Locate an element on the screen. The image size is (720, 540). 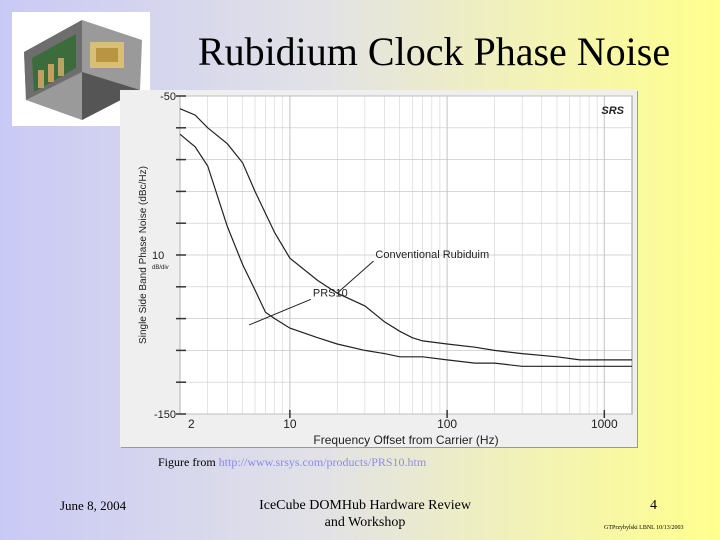
footer-date: June 8, 2004 is located at coordinates (93, 505).